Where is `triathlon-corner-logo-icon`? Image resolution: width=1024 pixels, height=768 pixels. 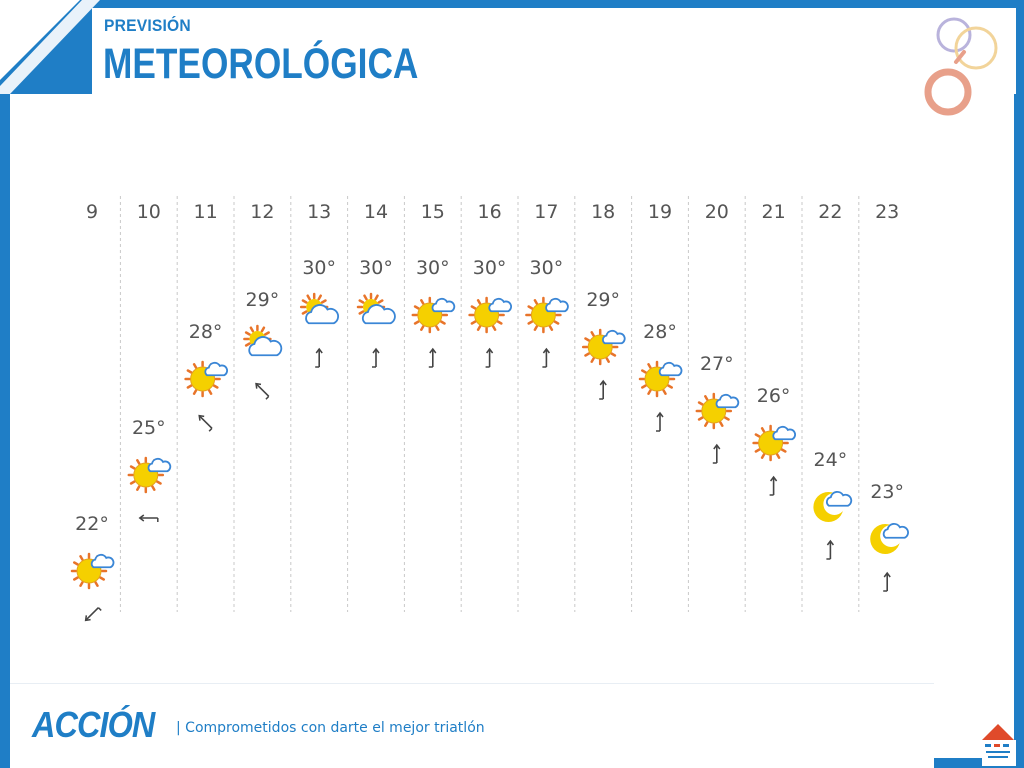
triathlon-corner-logo-icon is located at coordinates (999, 745).